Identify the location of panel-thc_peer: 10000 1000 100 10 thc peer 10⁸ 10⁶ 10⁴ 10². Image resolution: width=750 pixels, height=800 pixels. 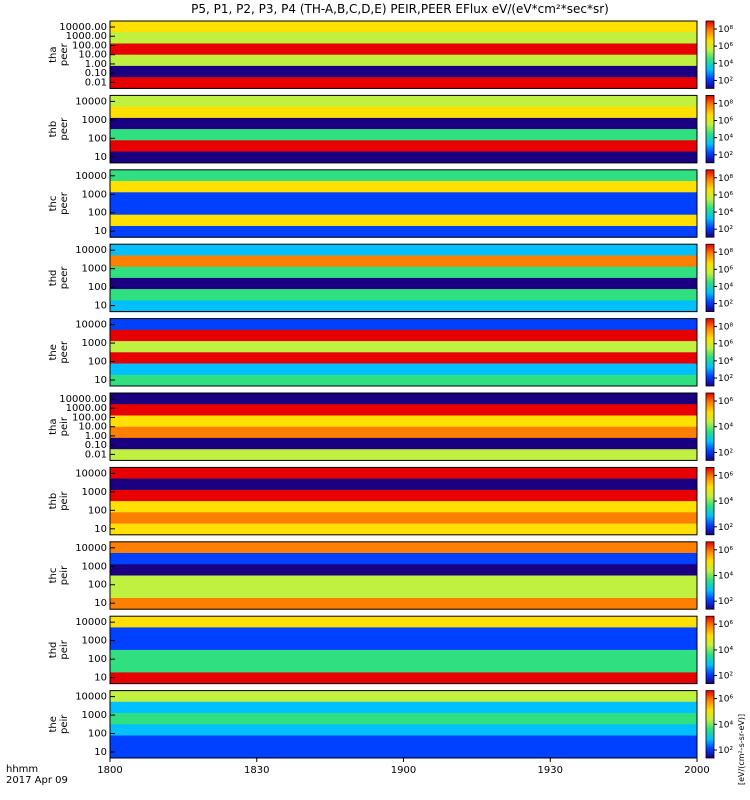
(390, 203).